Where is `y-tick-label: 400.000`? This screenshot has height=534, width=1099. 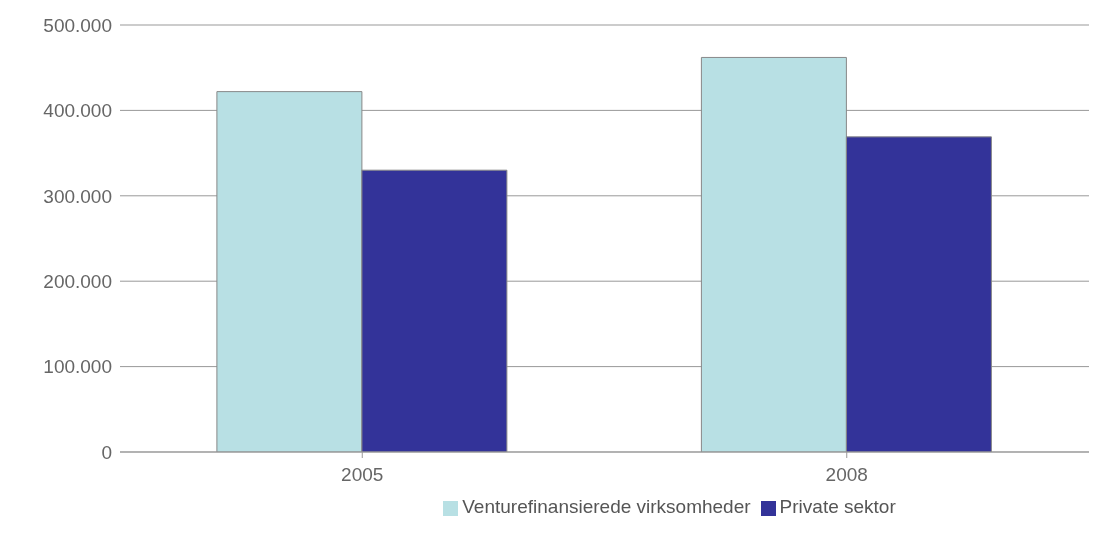
y-tick-label: 400.000 is located at coordinates (77, 111).